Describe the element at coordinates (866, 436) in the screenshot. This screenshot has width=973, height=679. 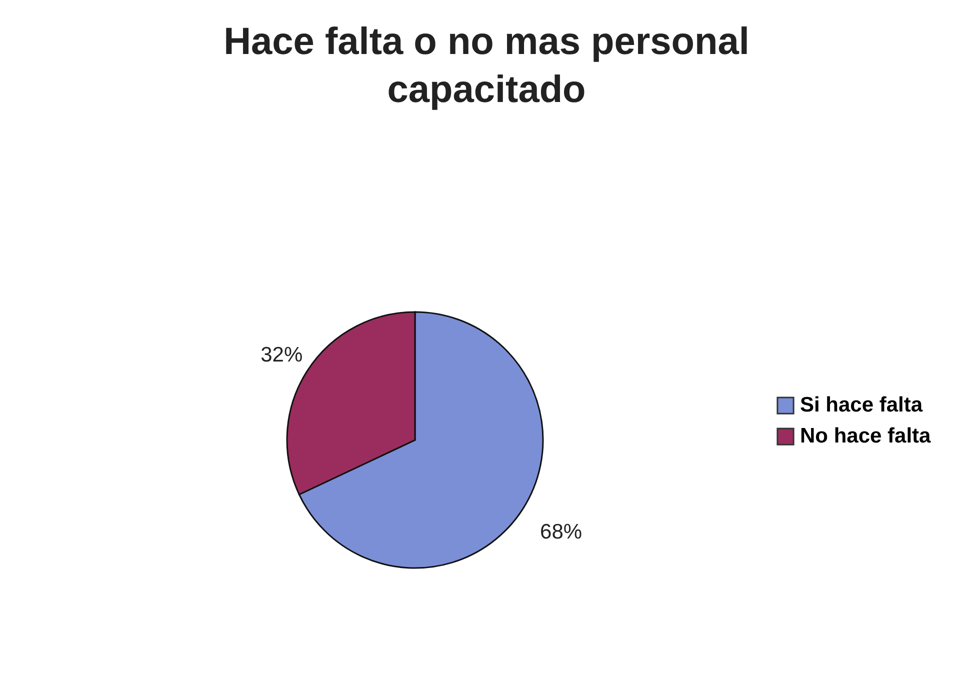
I see `legend-label: No hace falta` at that location.